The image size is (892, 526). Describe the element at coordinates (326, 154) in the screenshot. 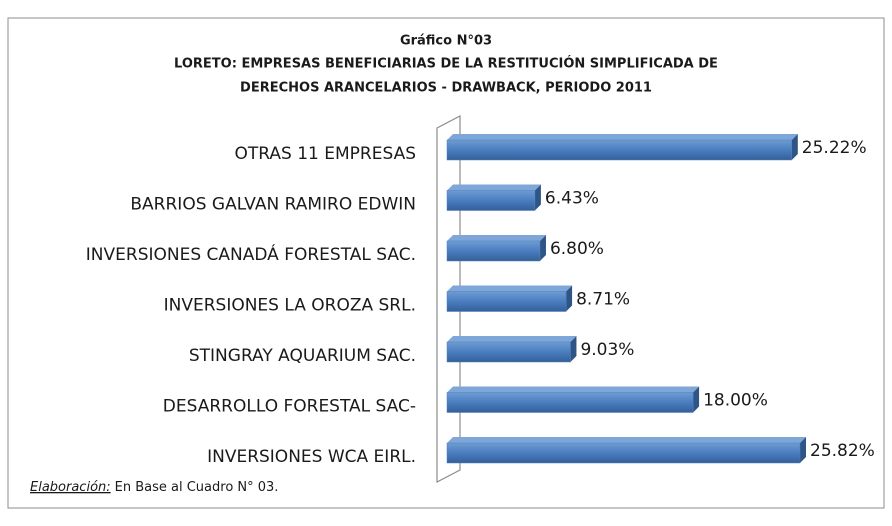

I see `category-label: OTRAS 11 EMPRESAS` at that location.